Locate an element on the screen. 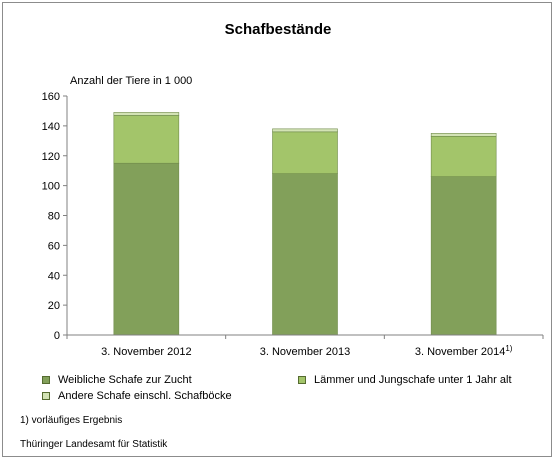  y-tick-label: 40 is located at coordinates (54, 276).